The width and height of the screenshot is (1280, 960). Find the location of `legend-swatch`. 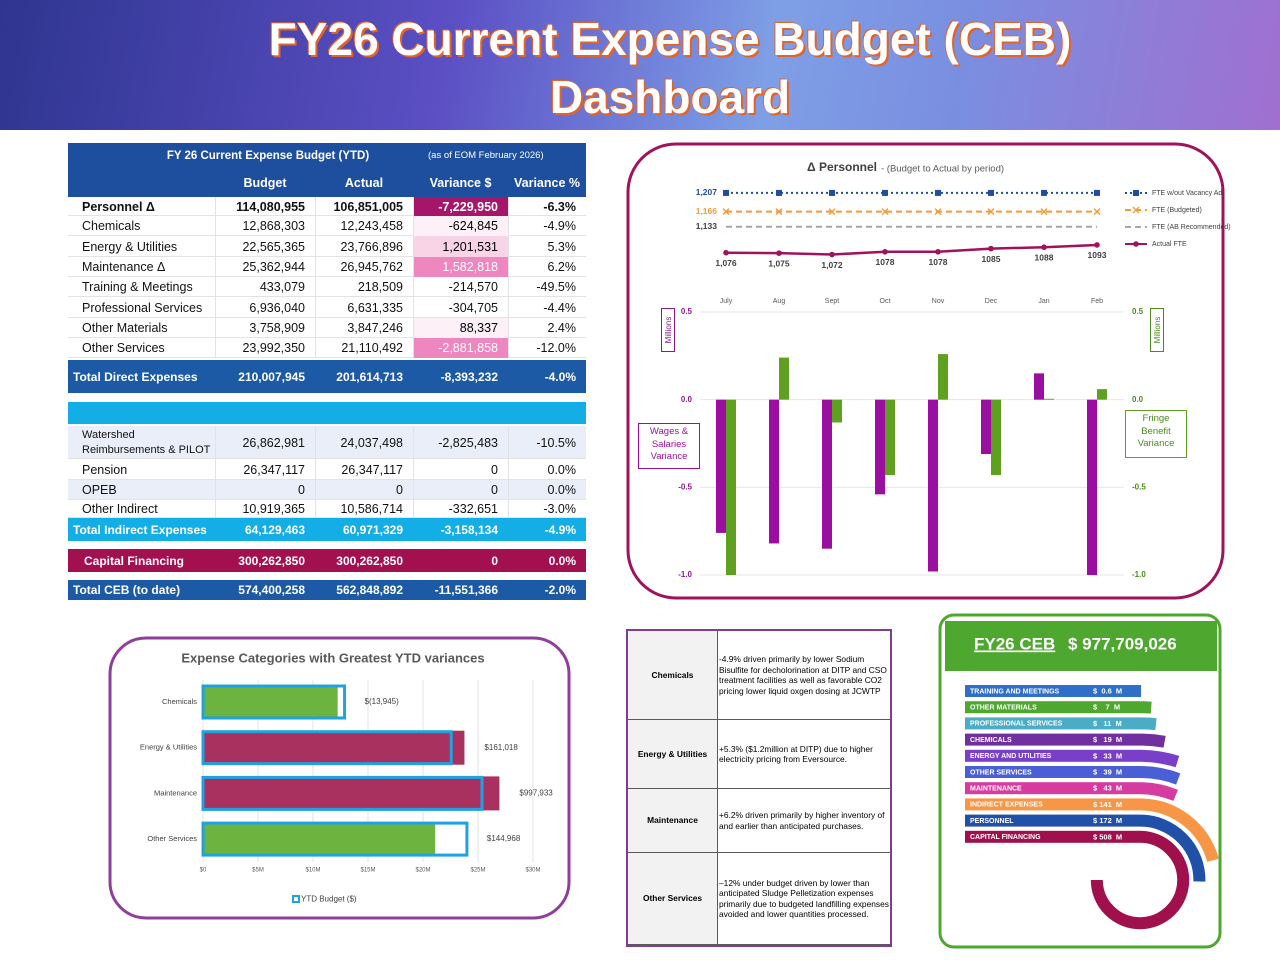

legend-swatch is located at coordinates (296, 899).